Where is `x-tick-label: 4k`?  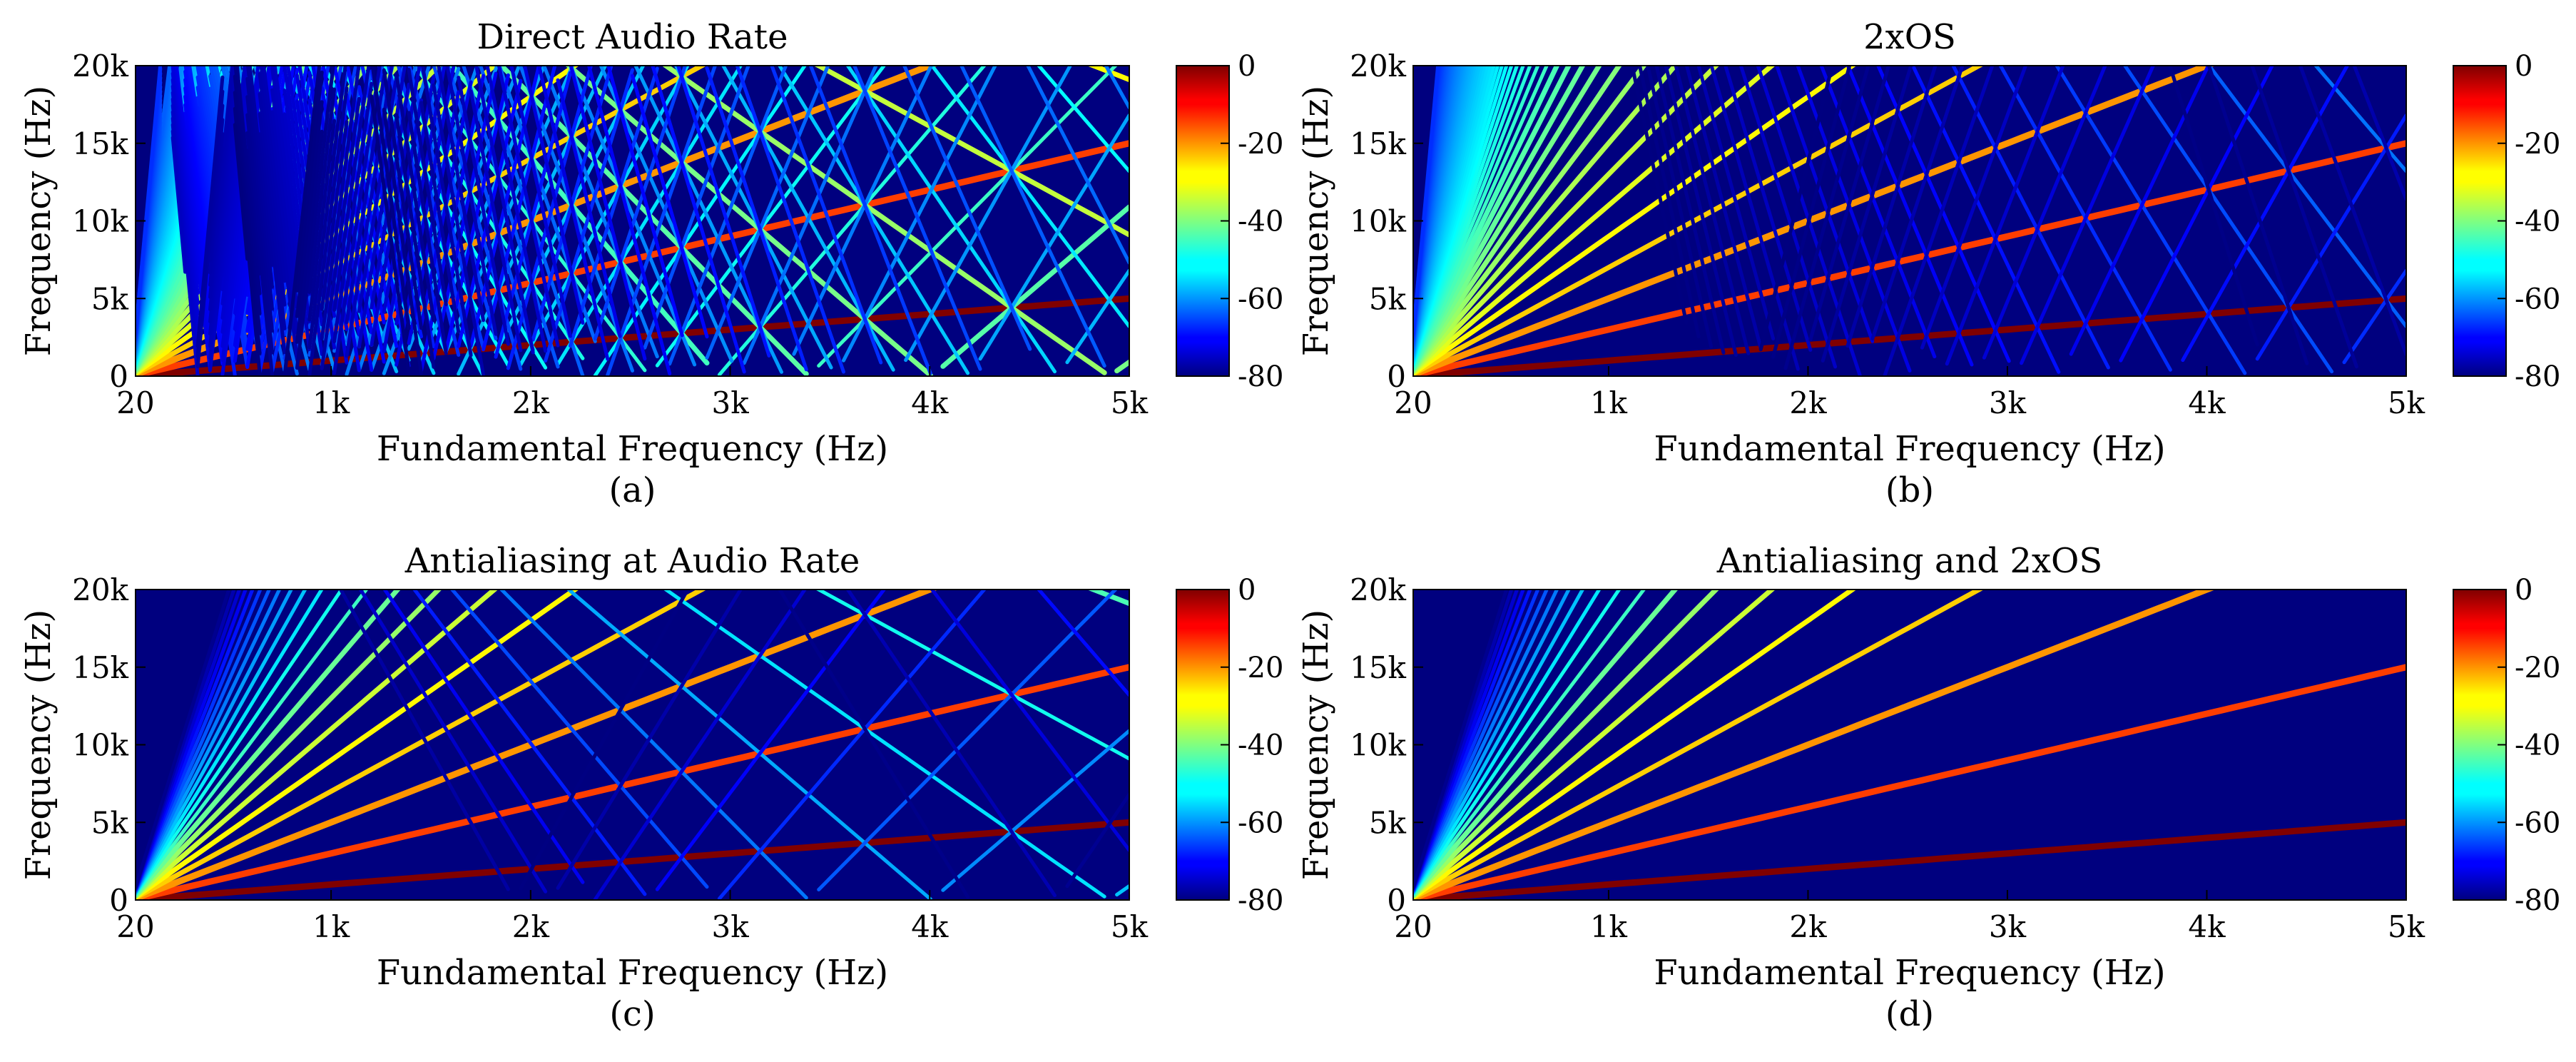 x-tick-label: 4k is located at coordinates (930, 402).